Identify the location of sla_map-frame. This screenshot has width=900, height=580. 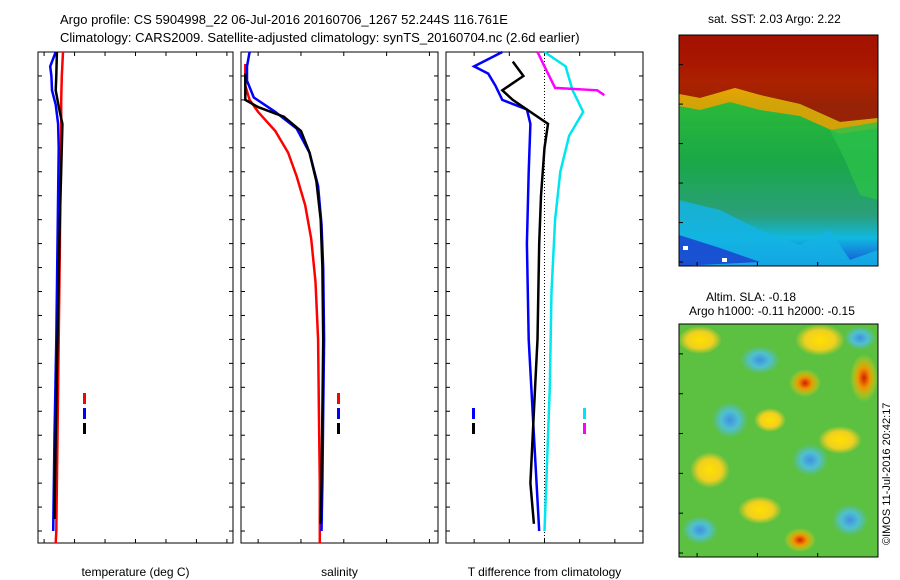
(778, 440).